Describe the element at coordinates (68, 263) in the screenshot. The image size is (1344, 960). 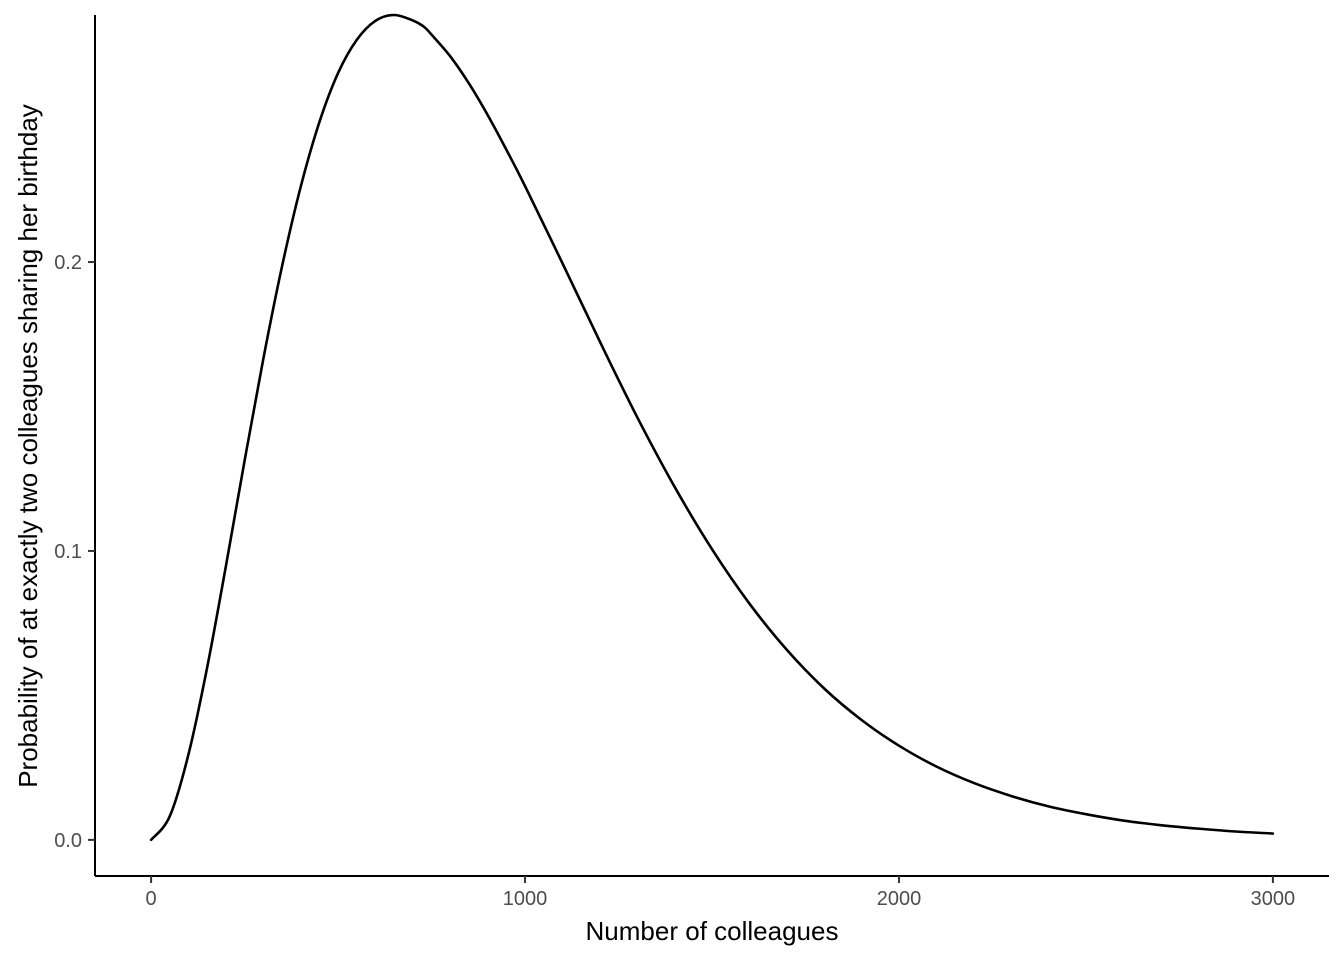
I see `y-tick-label: 0.2` at that location.